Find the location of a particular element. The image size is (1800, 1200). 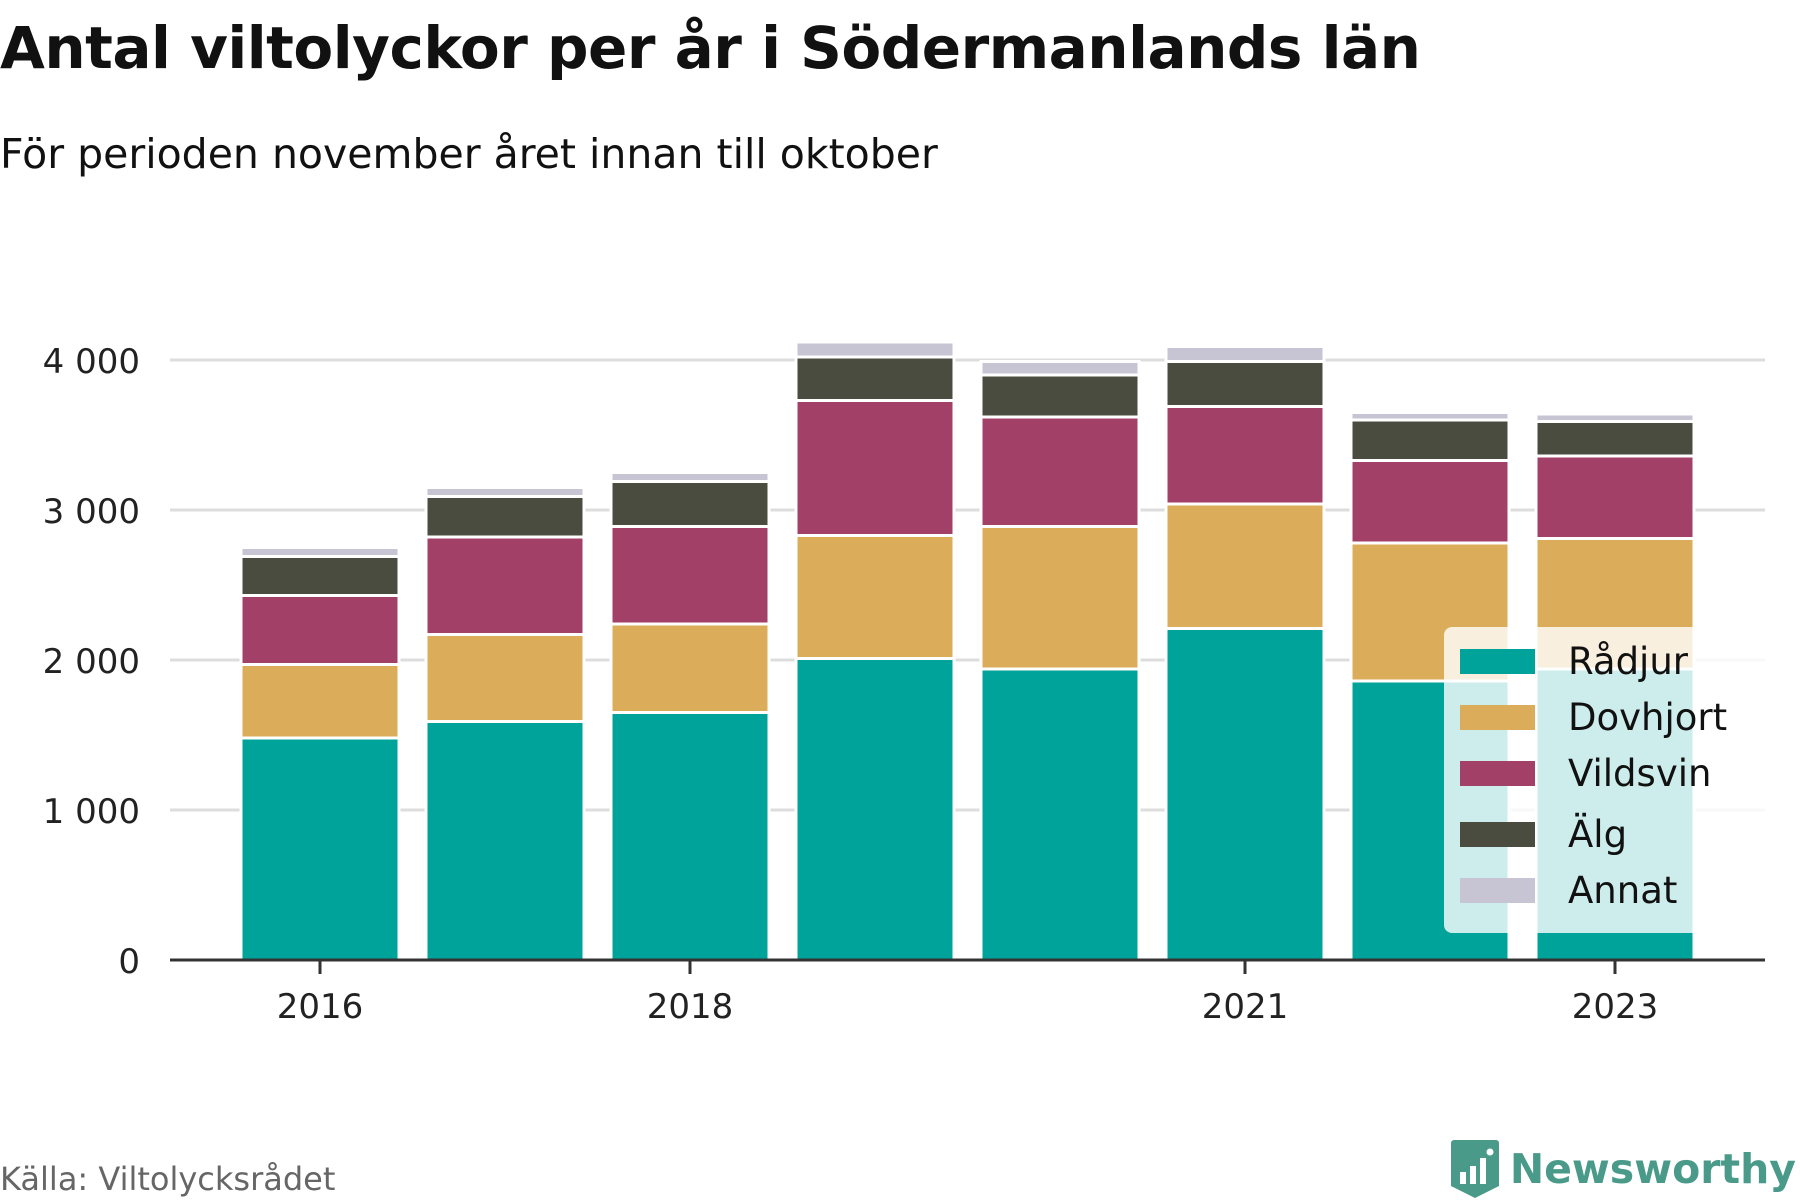

legend-label: Dovhjort is located at coordinates (1648, 717).